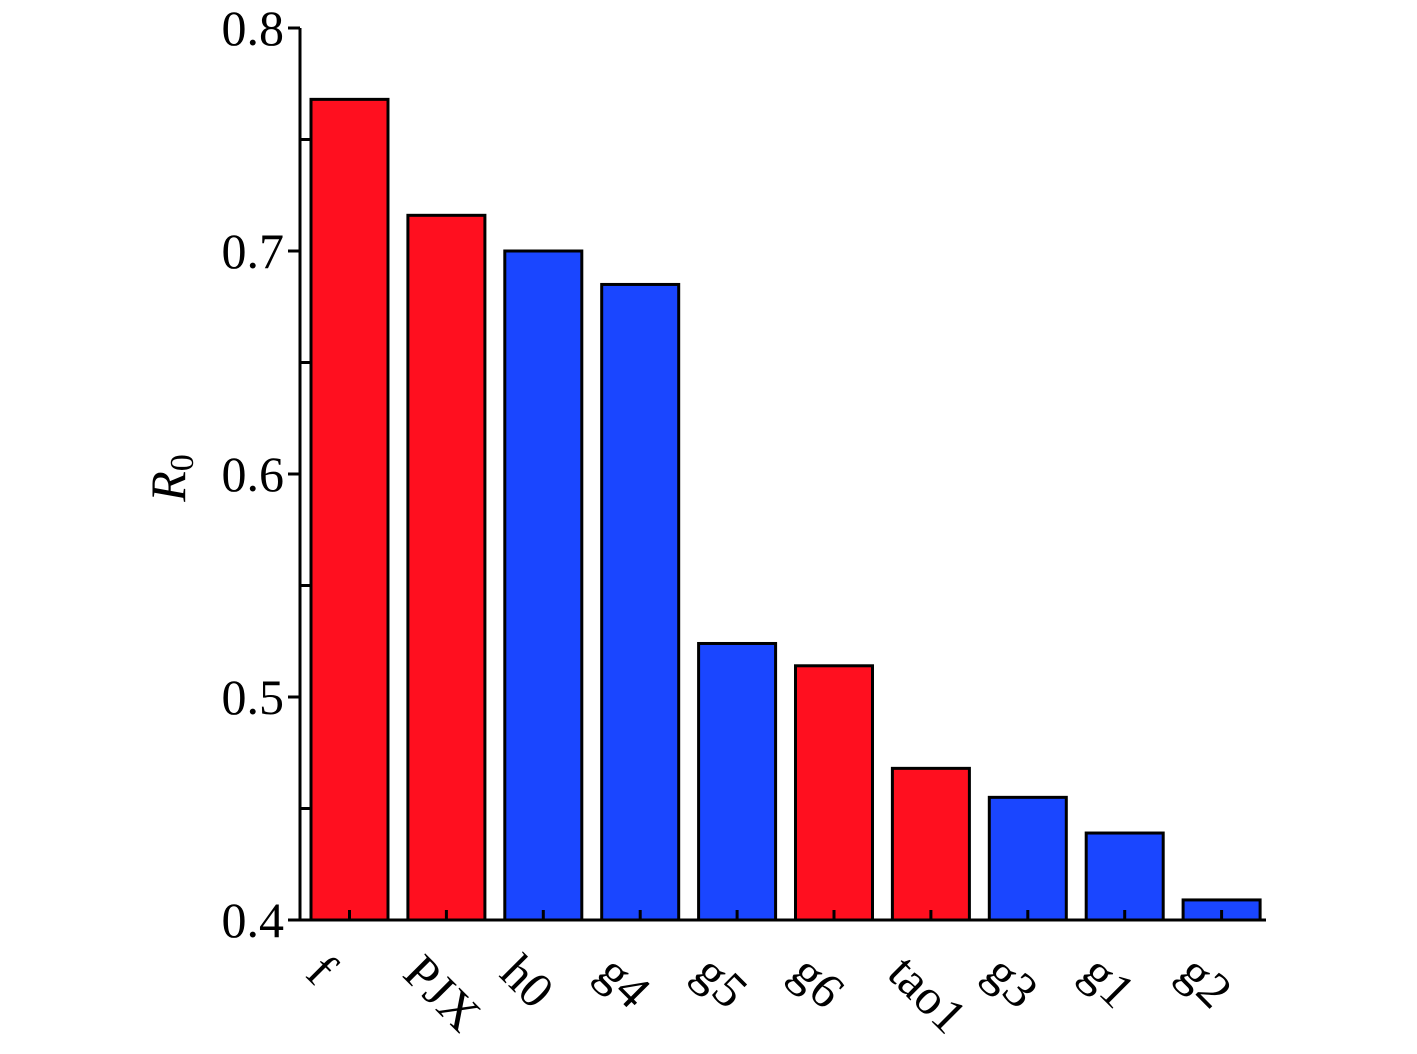  What do you see at coordinates (928, 994) in the screenshot?
I see `x-tick-label-tao1: tao1` at bounding box center [928, 994].